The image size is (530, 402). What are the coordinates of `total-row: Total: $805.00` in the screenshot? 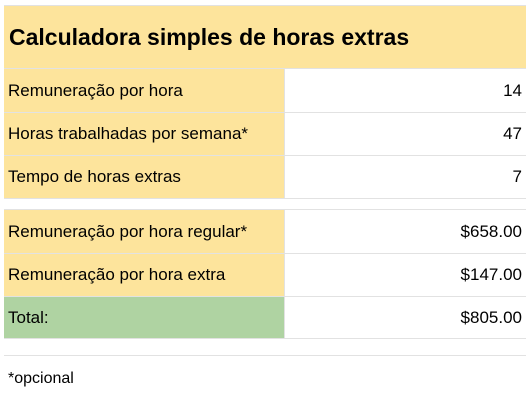 It's located at (265, 318).